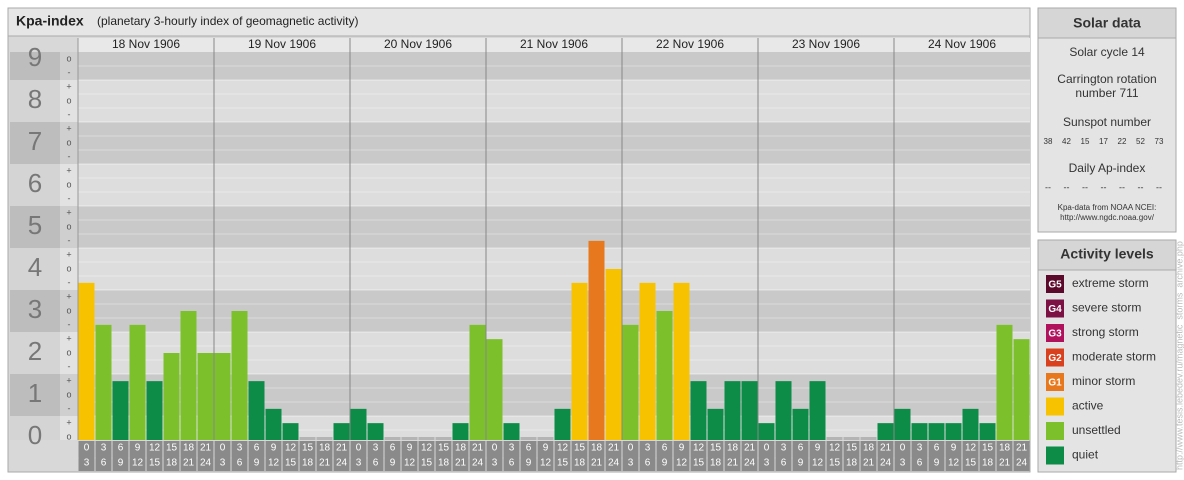 The height and width of the screenshot is (480, 1184). Describe the element at coordinates (699, 448) in the screenshot. I see `interval-start: 12` at that location.